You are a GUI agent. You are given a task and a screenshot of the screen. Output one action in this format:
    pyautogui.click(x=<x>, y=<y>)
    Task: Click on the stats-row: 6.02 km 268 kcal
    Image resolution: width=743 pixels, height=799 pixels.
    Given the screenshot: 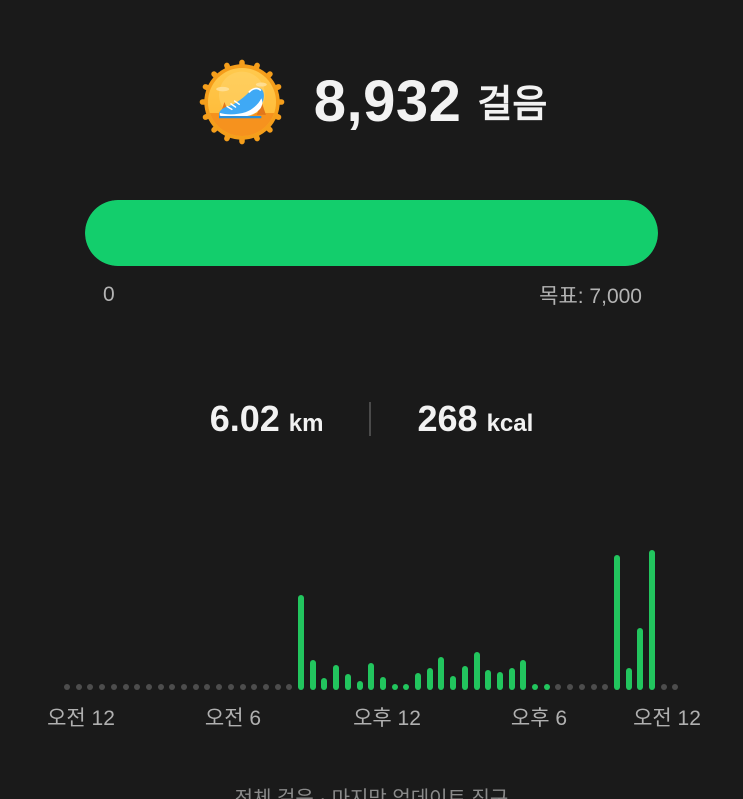 What is the action you would take?
    pyautogui.click(x=371, y=419)
    